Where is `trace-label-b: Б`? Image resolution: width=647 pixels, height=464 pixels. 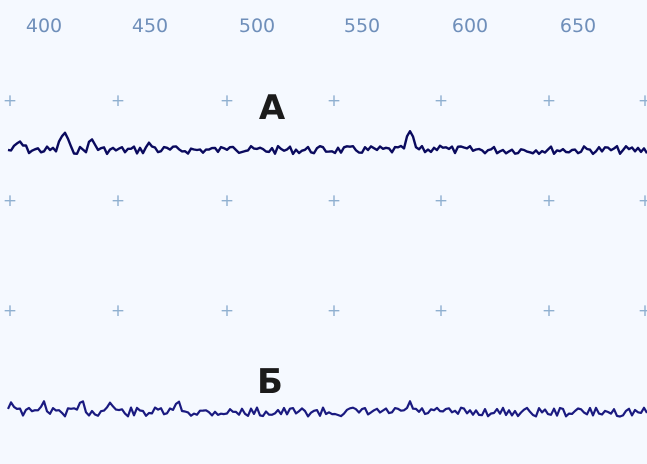 trace-label-b: Б is located at coordinates (270, 382).